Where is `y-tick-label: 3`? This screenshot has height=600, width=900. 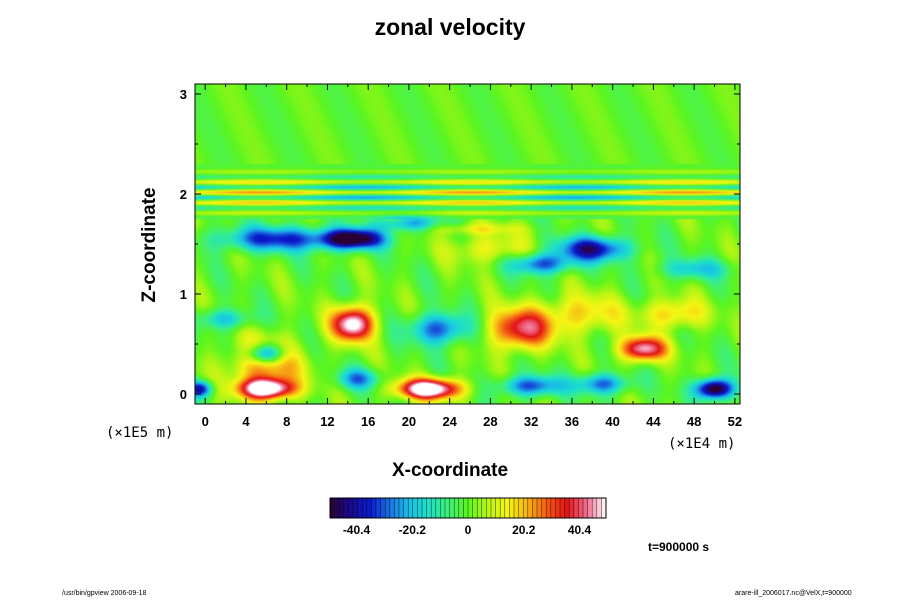
y-tick-label: 3 is located at coordinates (183, 94).